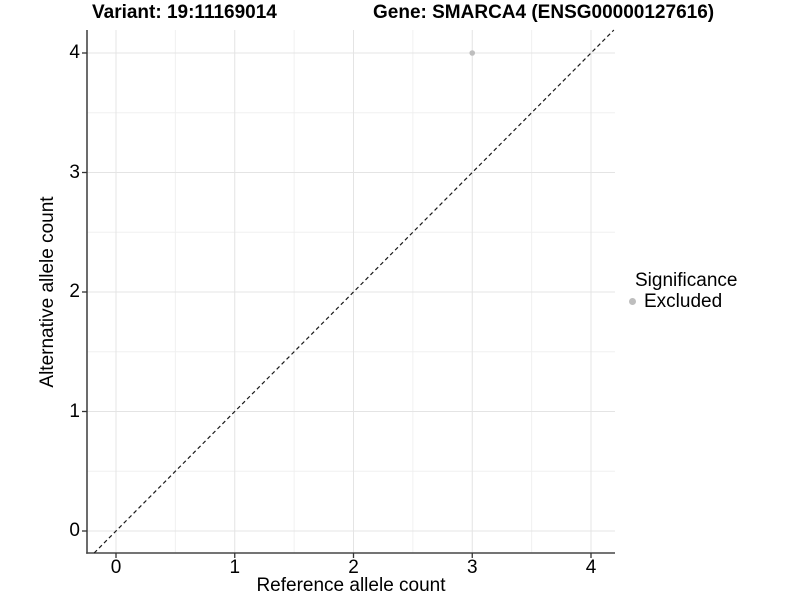 This screenshot has height=600, width=800. What do you see at coordinates (544, 12) in the screenshot?
I see `gene-title: Gene: SMARCA4 (ENSG00000127616)` at bounding box center [544, 12].